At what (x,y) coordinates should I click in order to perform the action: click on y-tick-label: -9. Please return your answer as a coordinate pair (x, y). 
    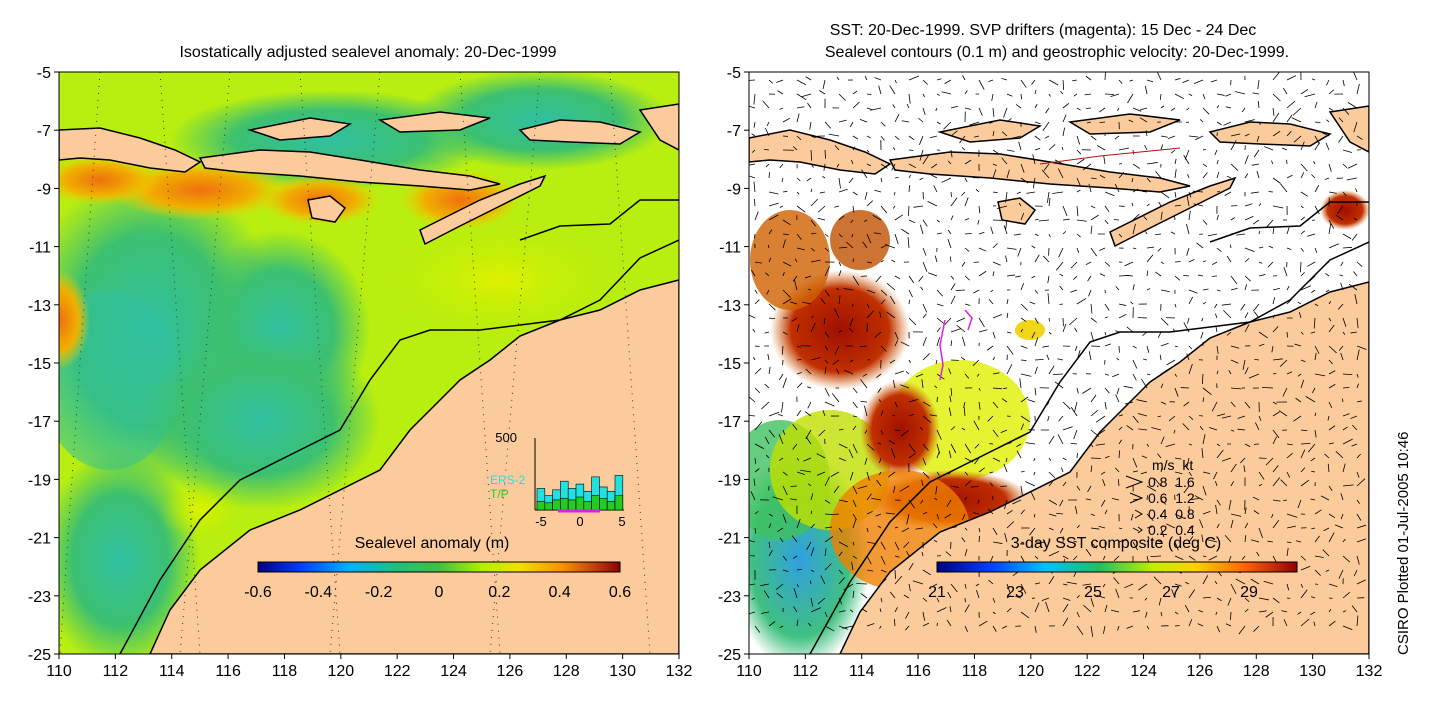
    Looking at the image, I should click on (44, 189).